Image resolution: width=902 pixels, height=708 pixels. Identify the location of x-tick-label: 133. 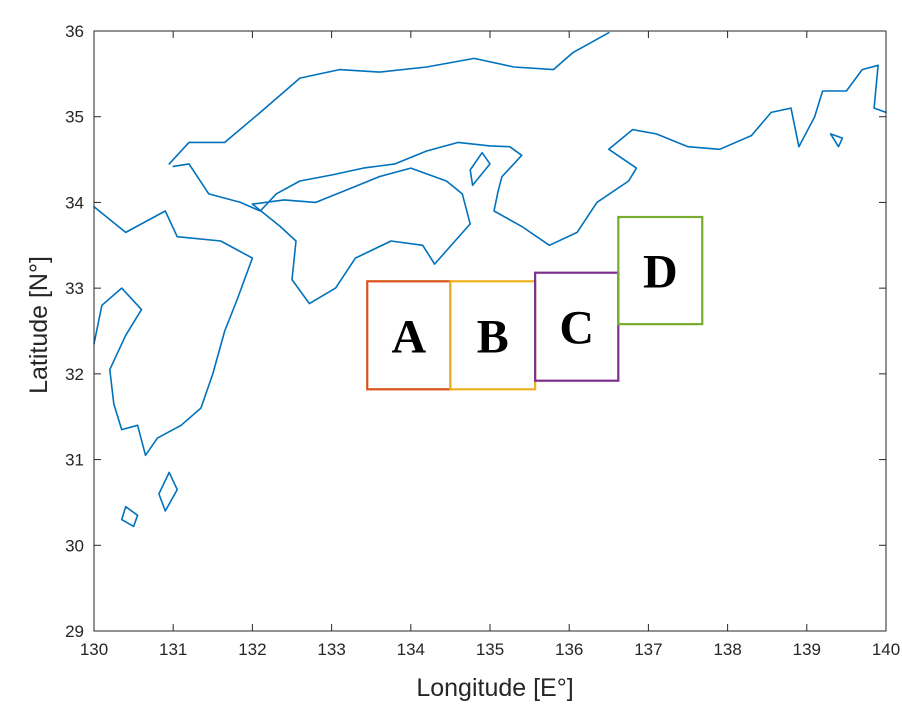
(331, 649).